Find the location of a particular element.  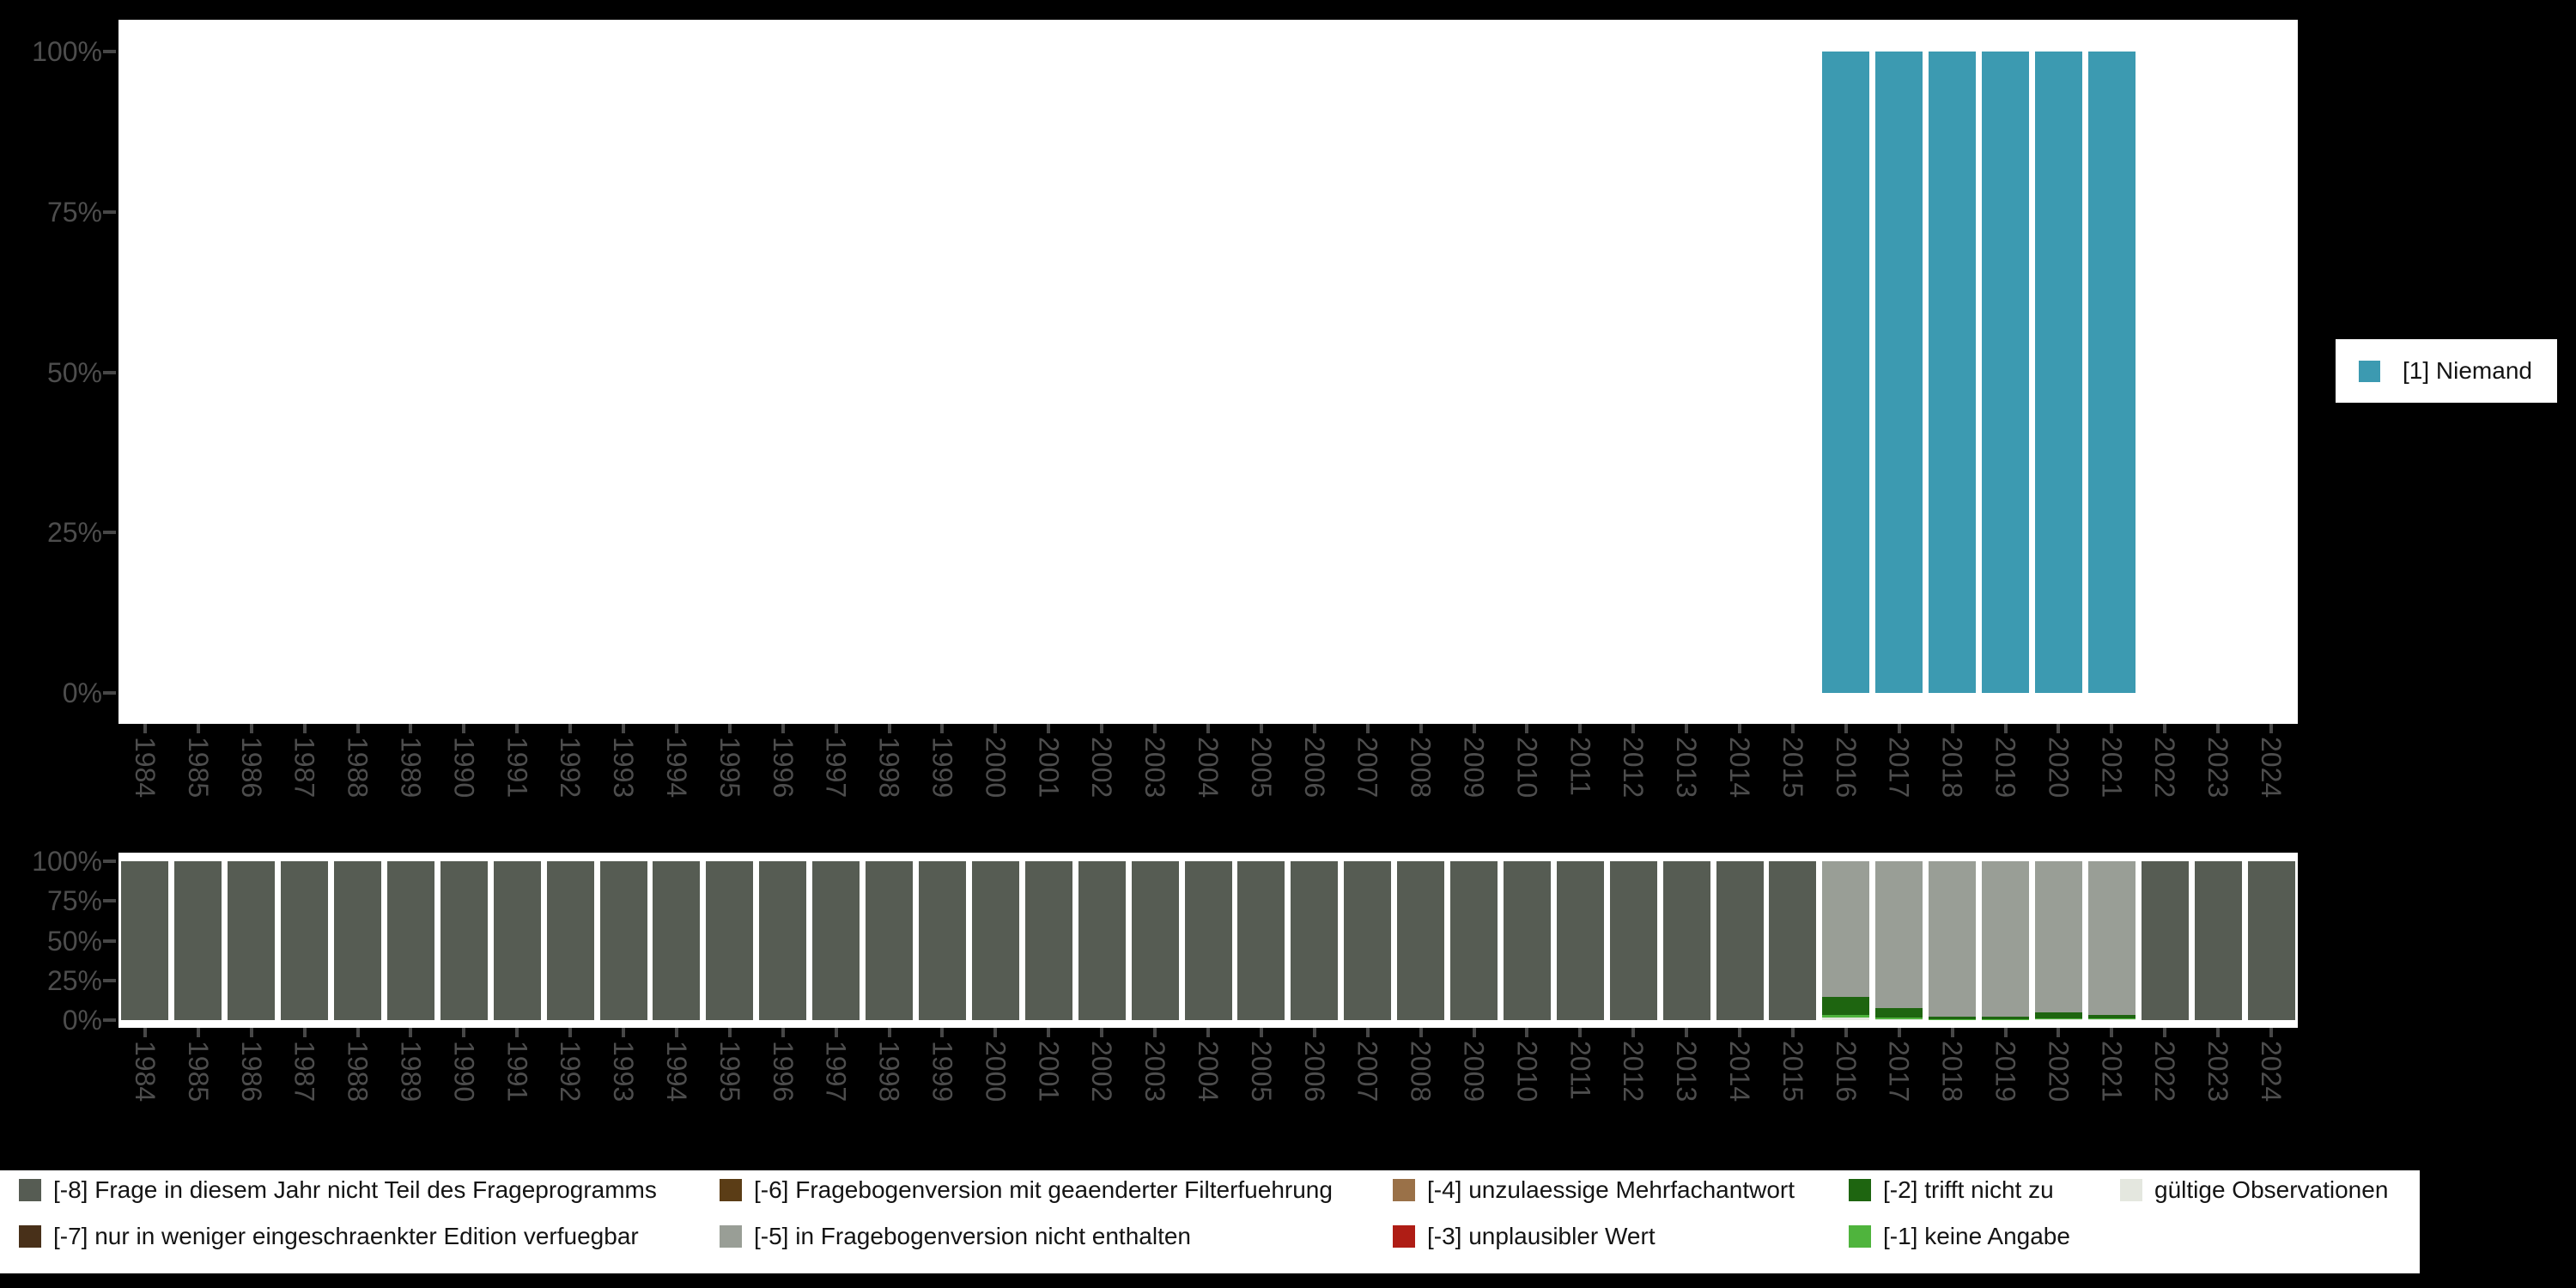

x-axis-tick-label: 1992 is located at coordinates (570, 768).